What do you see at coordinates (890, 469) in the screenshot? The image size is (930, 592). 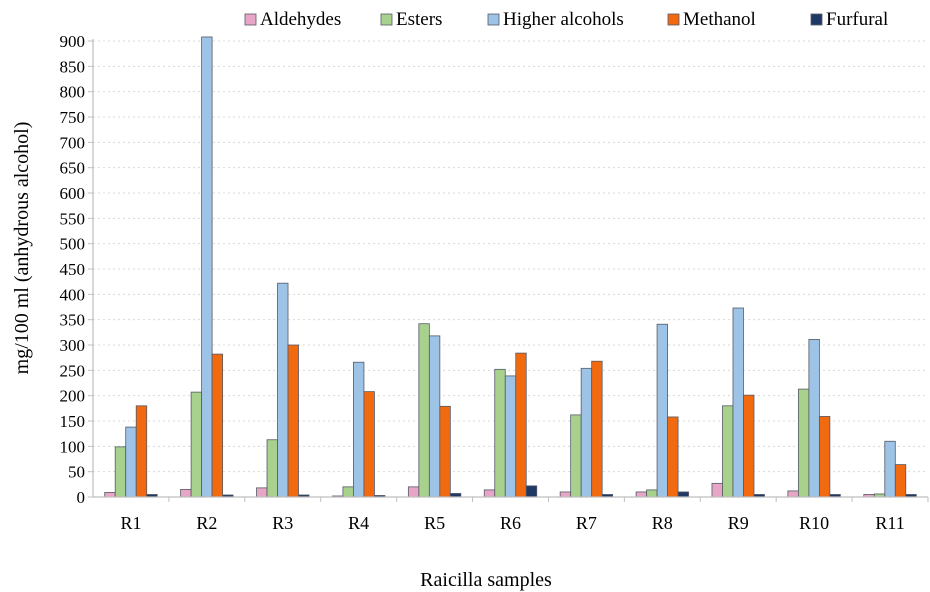 I see `bar-higher-alcohols-r11` at bounding box center [890, 469].